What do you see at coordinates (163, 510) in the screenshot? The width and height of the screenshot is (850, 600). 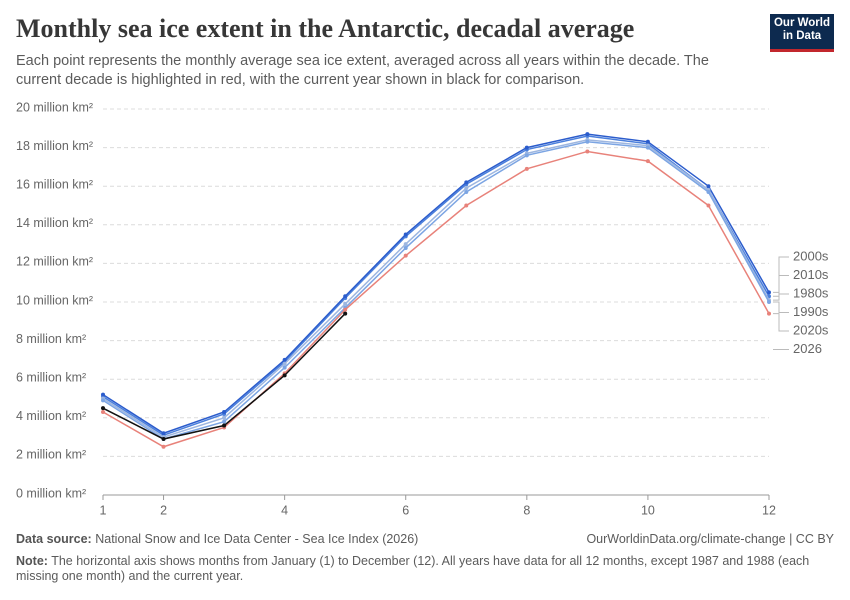 I see `x-tick-label: 2` at bounding box center [163, 510].